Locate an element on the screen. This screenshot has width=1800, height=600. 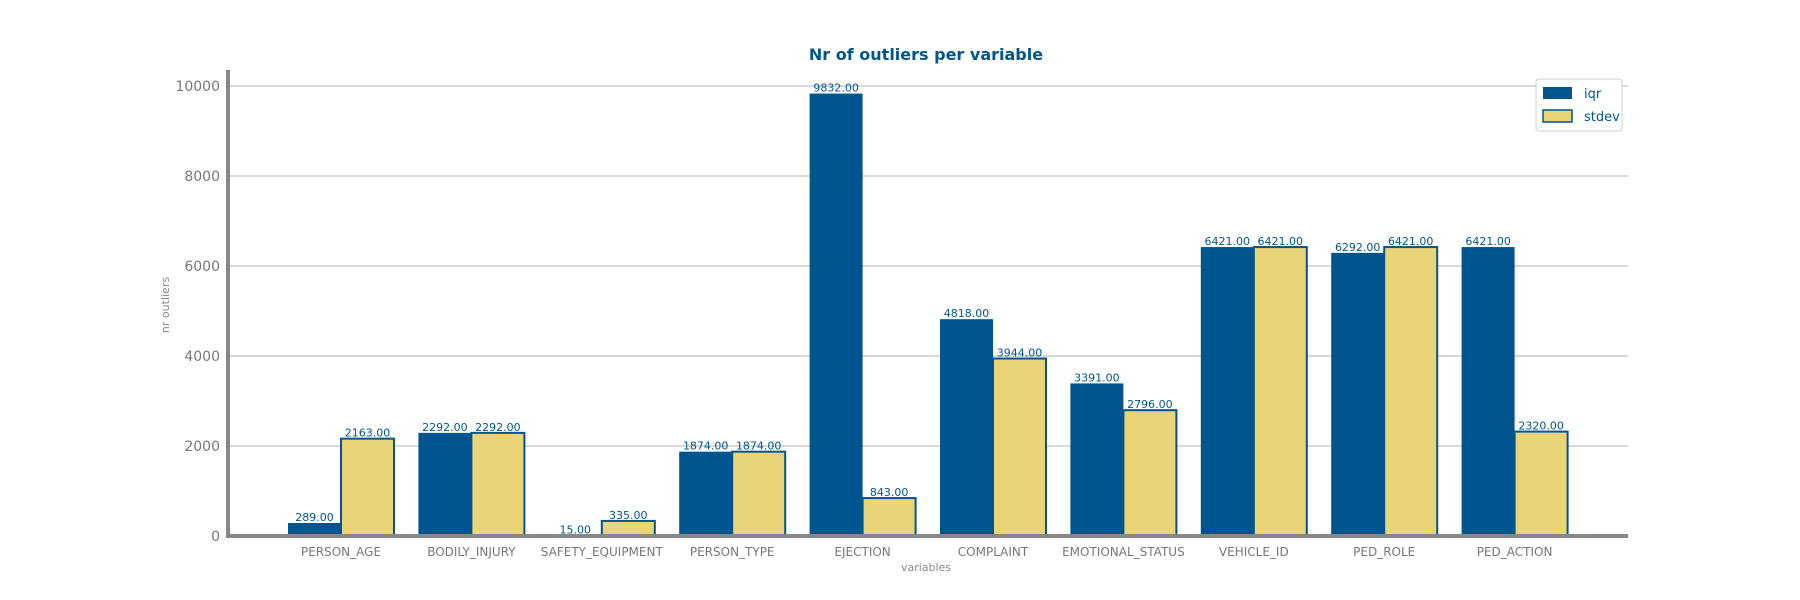
bar-stdev-person-age is located at coordinates (367, 487).